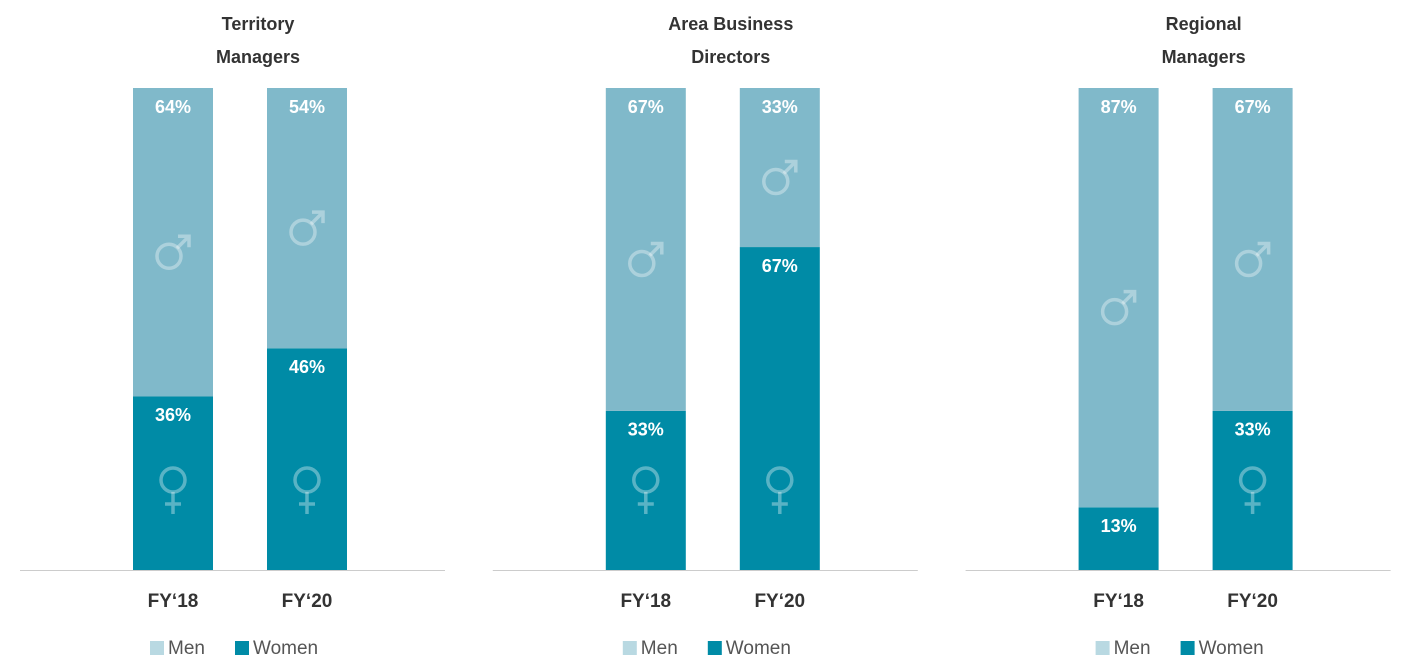 The width and height of the screenshot is (1405, 658). I want to click on chart-title: Territory Managers, so click(258, 40).